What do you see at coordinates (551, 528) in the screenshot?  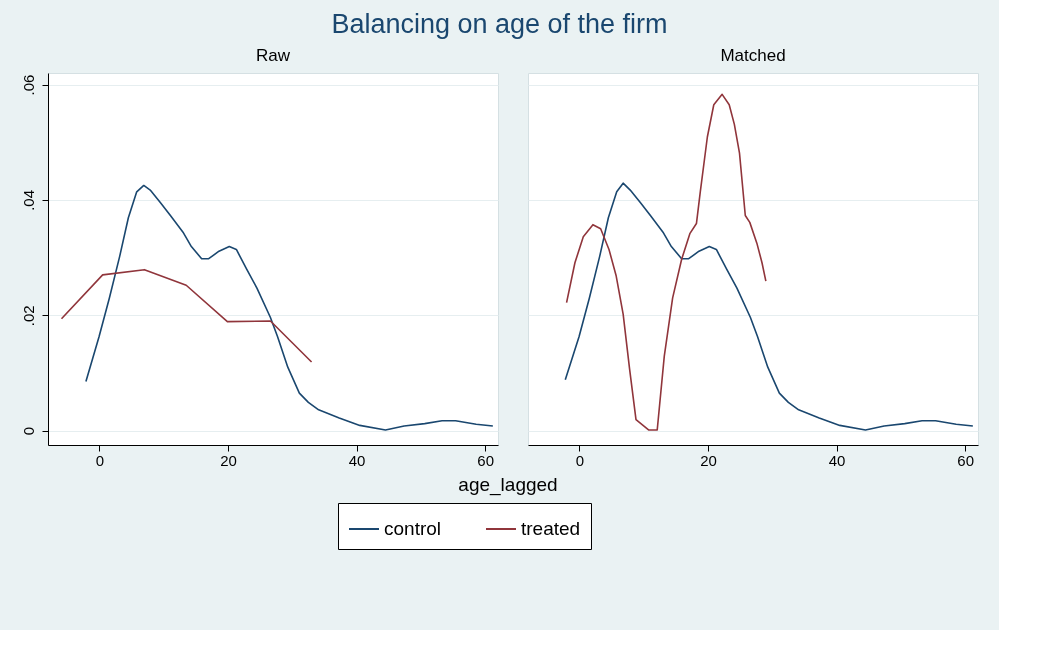 I see `legend-label: treated` at bounding box center [551, 528].